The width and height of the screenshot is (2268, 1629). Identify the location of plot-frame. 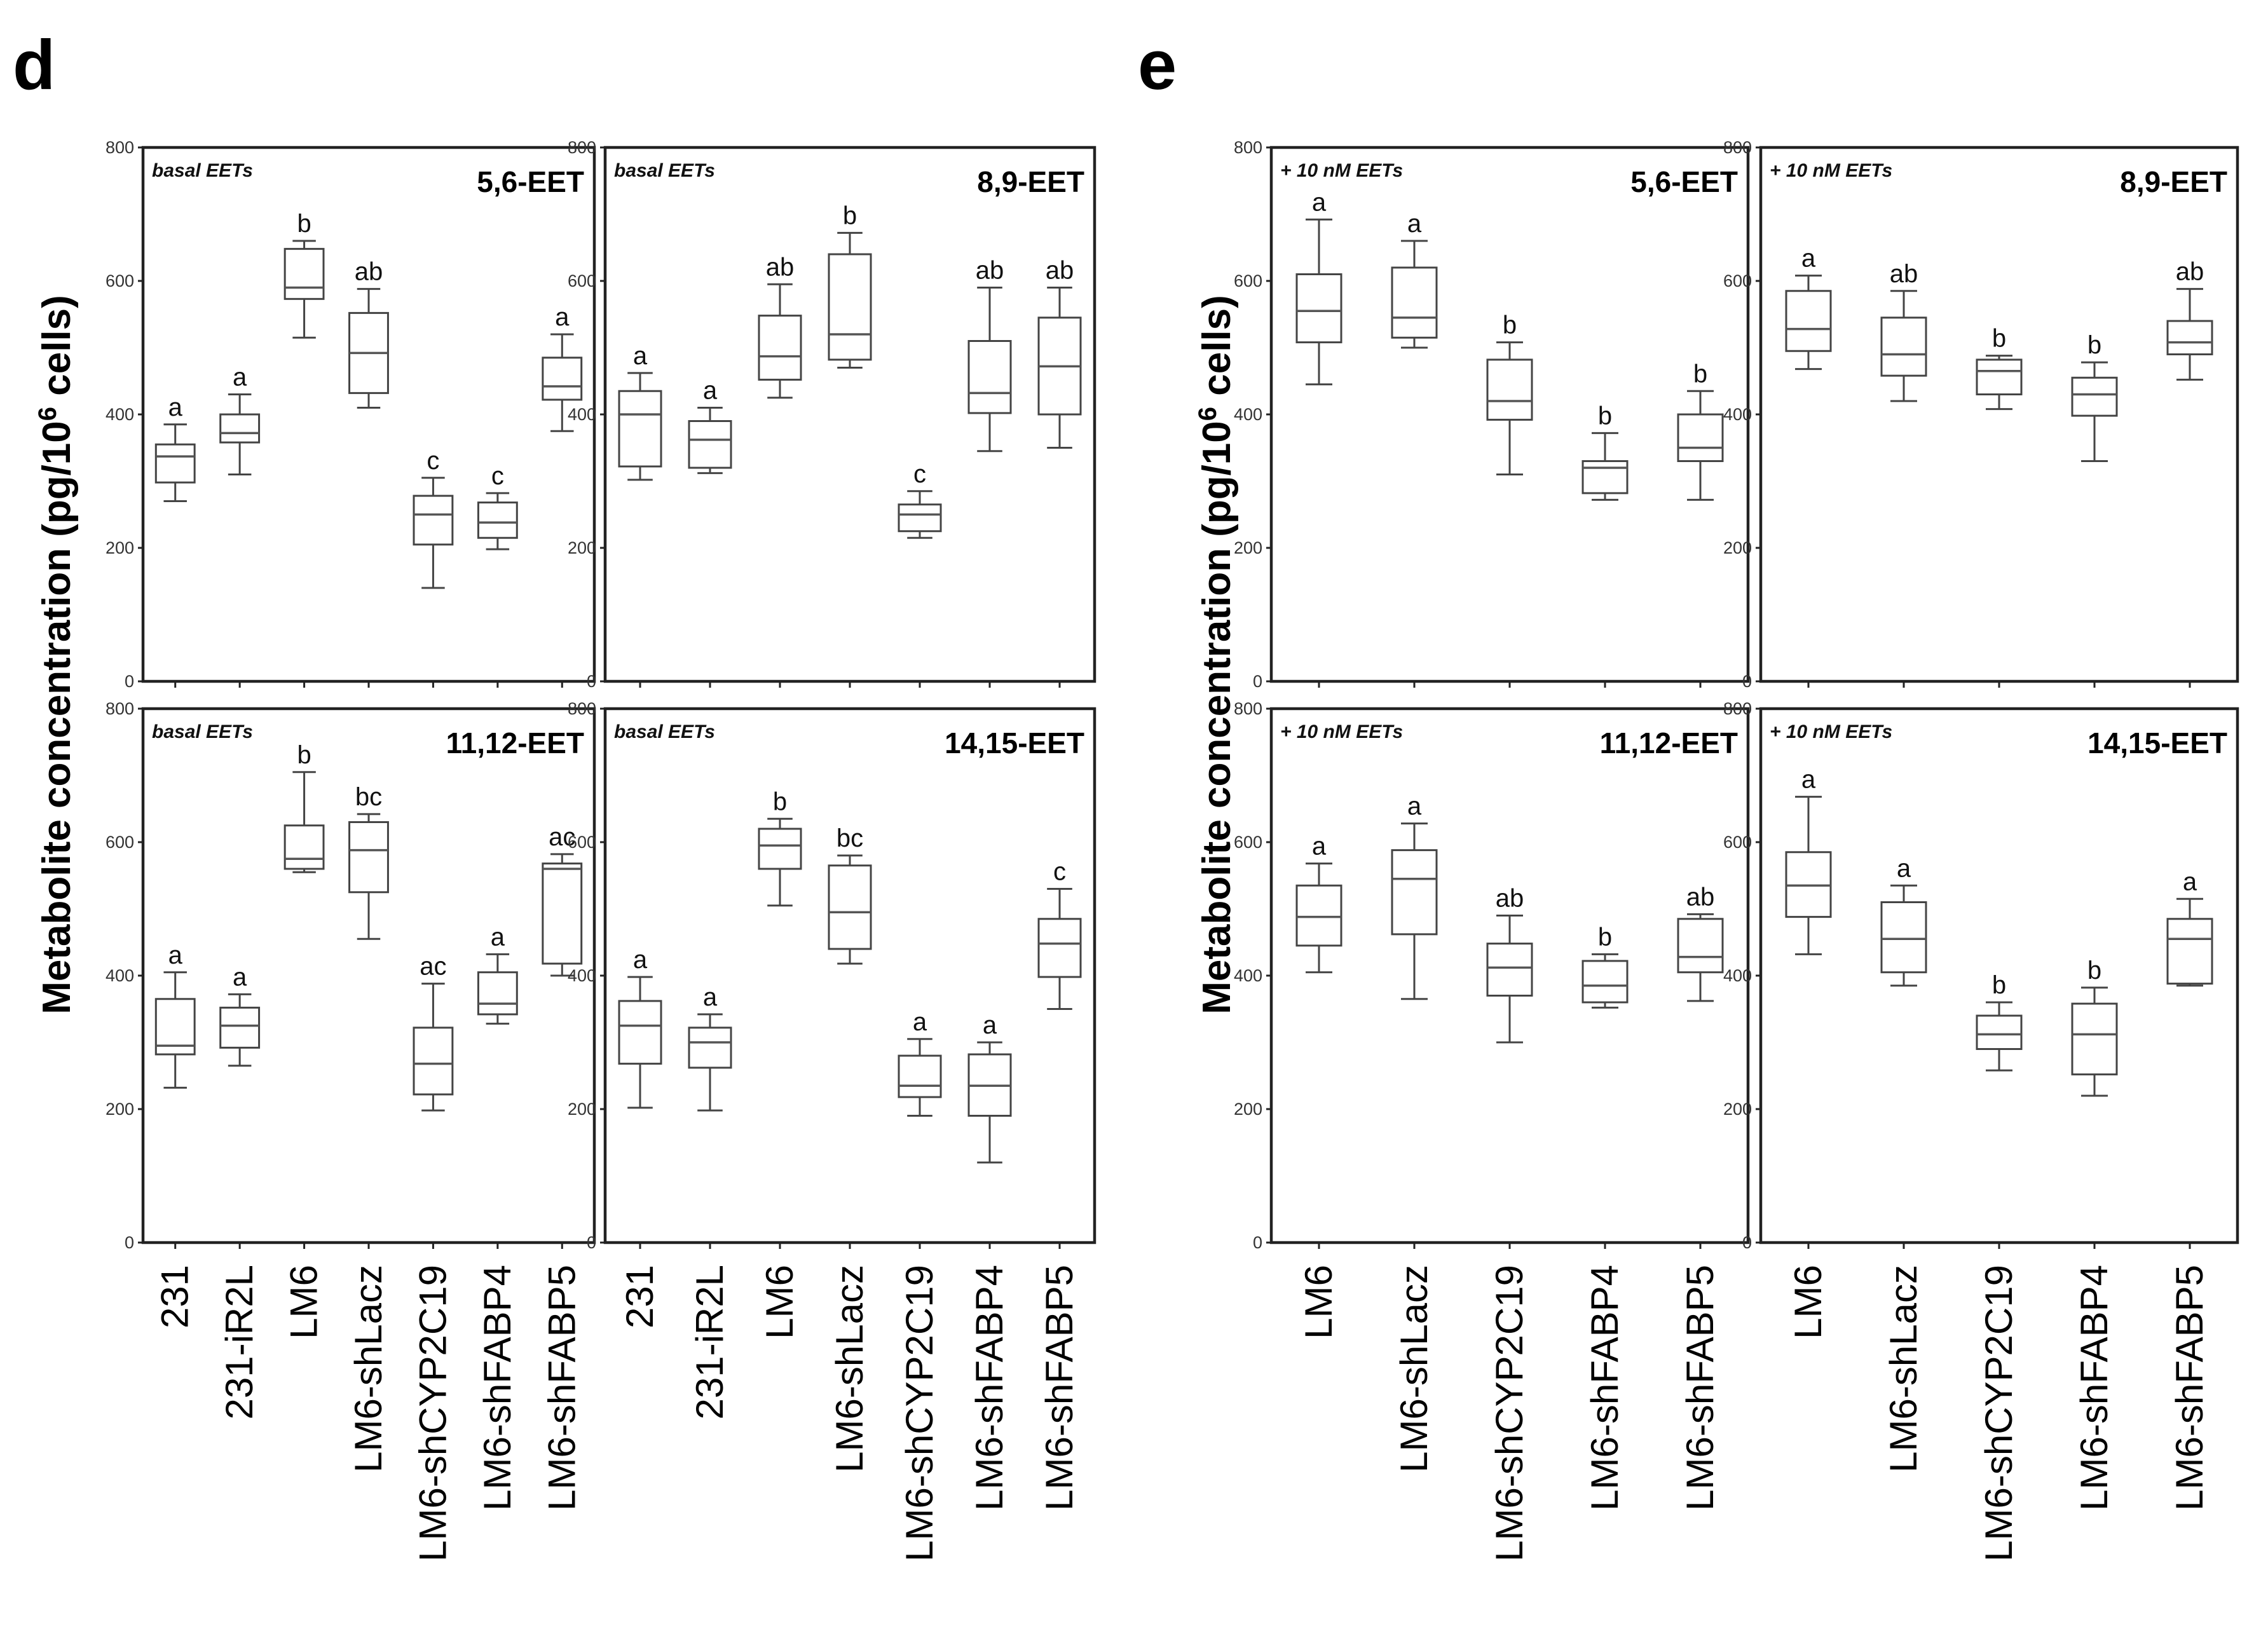
(1999, 415).